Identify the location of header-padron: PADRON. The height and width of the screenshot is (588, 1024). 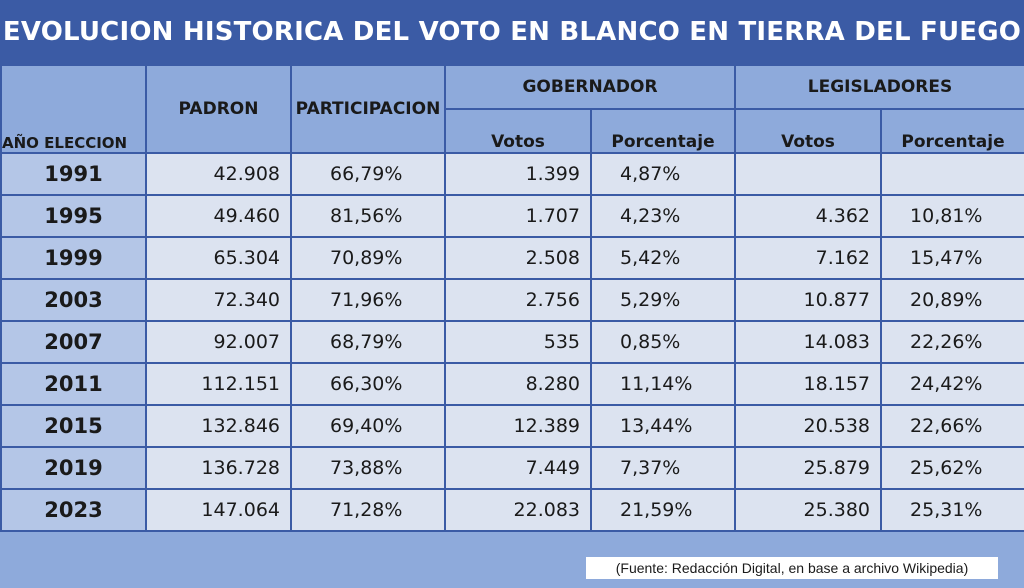
(218, 109).